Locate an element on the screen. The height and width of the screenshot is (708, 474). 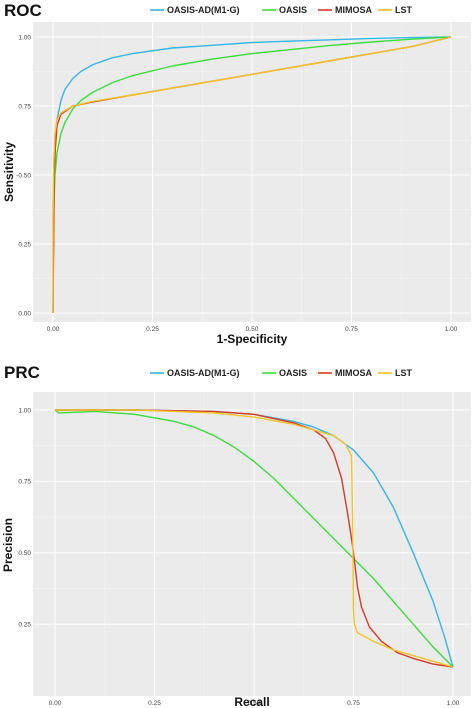
prc-x-ticks: 0.00 0.25 0.50 0.75 1.00 is located at coordinates (254, 703).